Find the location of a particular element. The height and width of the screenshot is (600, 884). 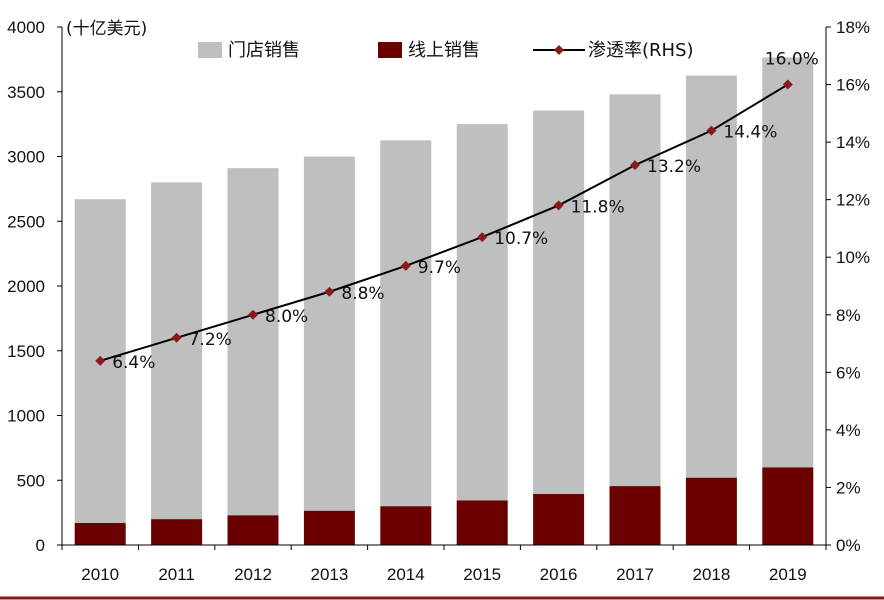

penetration-data-label: 13.2% is located at coordinates (674, 167).